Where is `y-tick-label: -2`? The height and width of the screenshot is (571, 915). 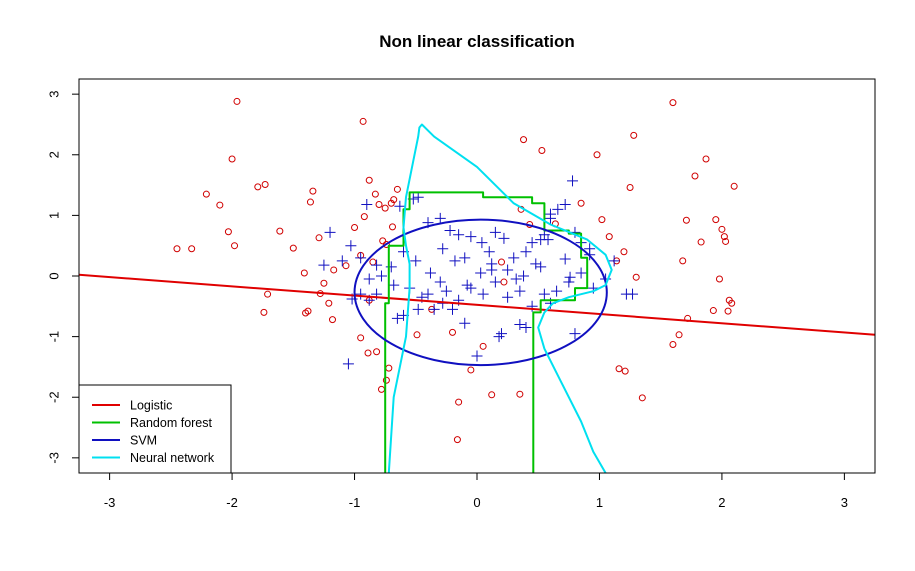
y-tick-label: -2 is located at coordinates (53, 397).